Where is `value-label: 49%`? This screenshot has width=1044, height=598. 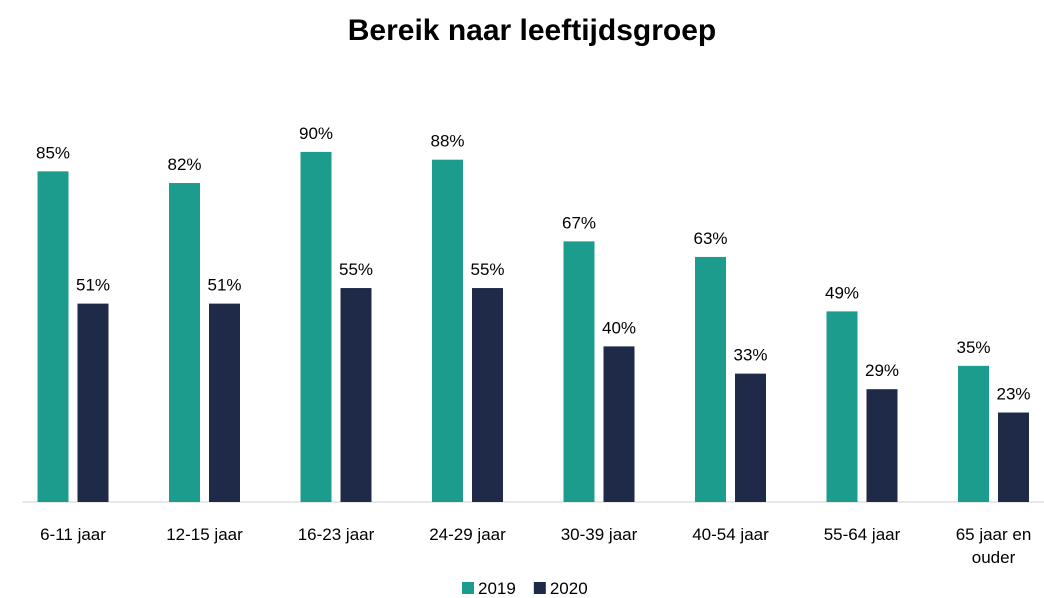
value-label: 49% is located at coordinates (842, 292).